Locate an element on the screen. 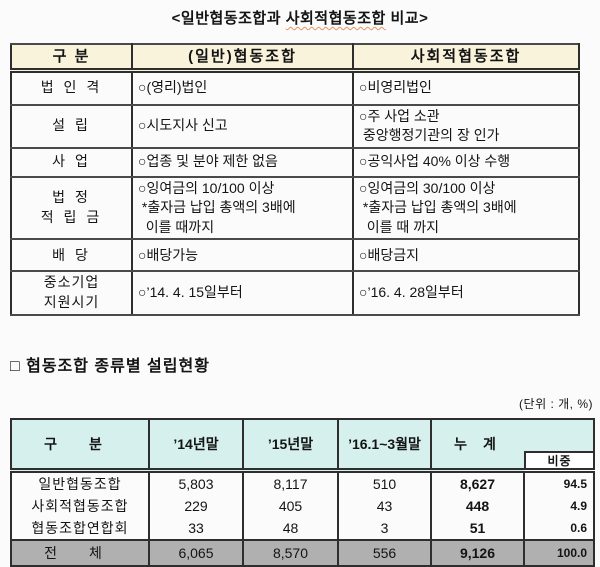 This screenshot has height=567, width=600. header-share-cell: 비중 is located at coordinates (559, 446).